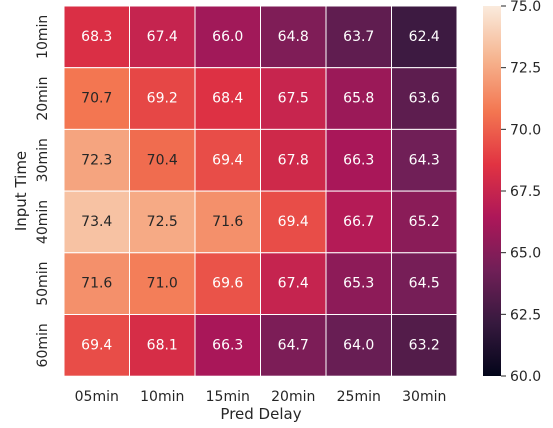 The image size is (553, 428). I want to click on colorbar-tick-label: 75.0, so click(525, 7).